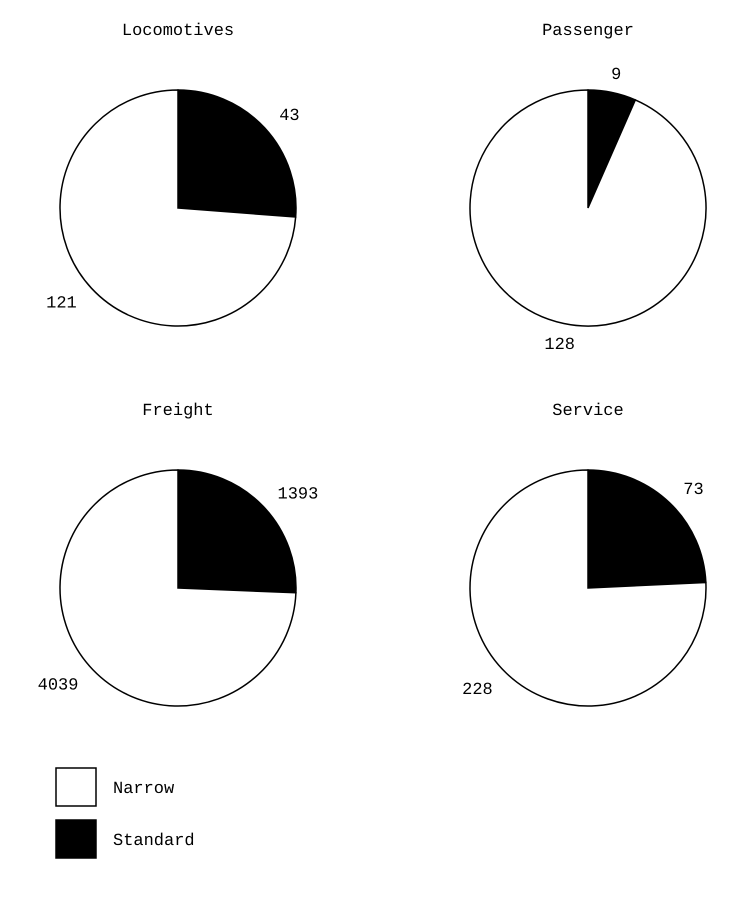  I want to click on data-label: 121, so click(61, 304).